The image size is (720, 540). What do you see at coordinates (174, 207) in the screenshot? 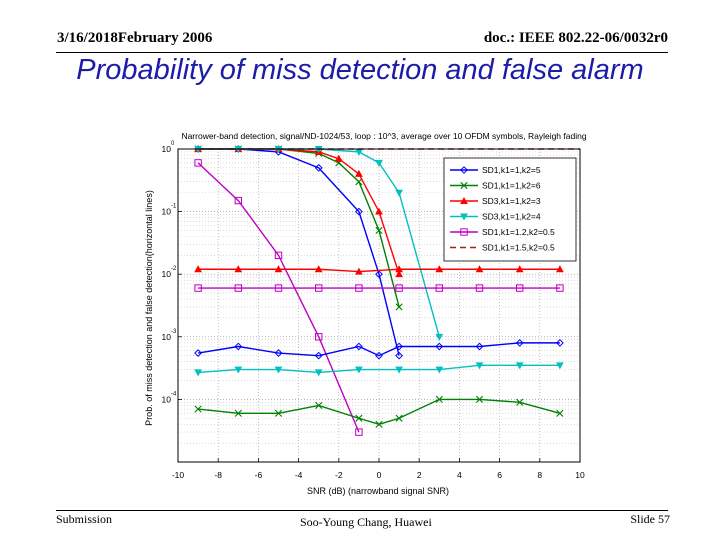
I see `y-tick-exponent: -1` at bounding box center [174, 207].